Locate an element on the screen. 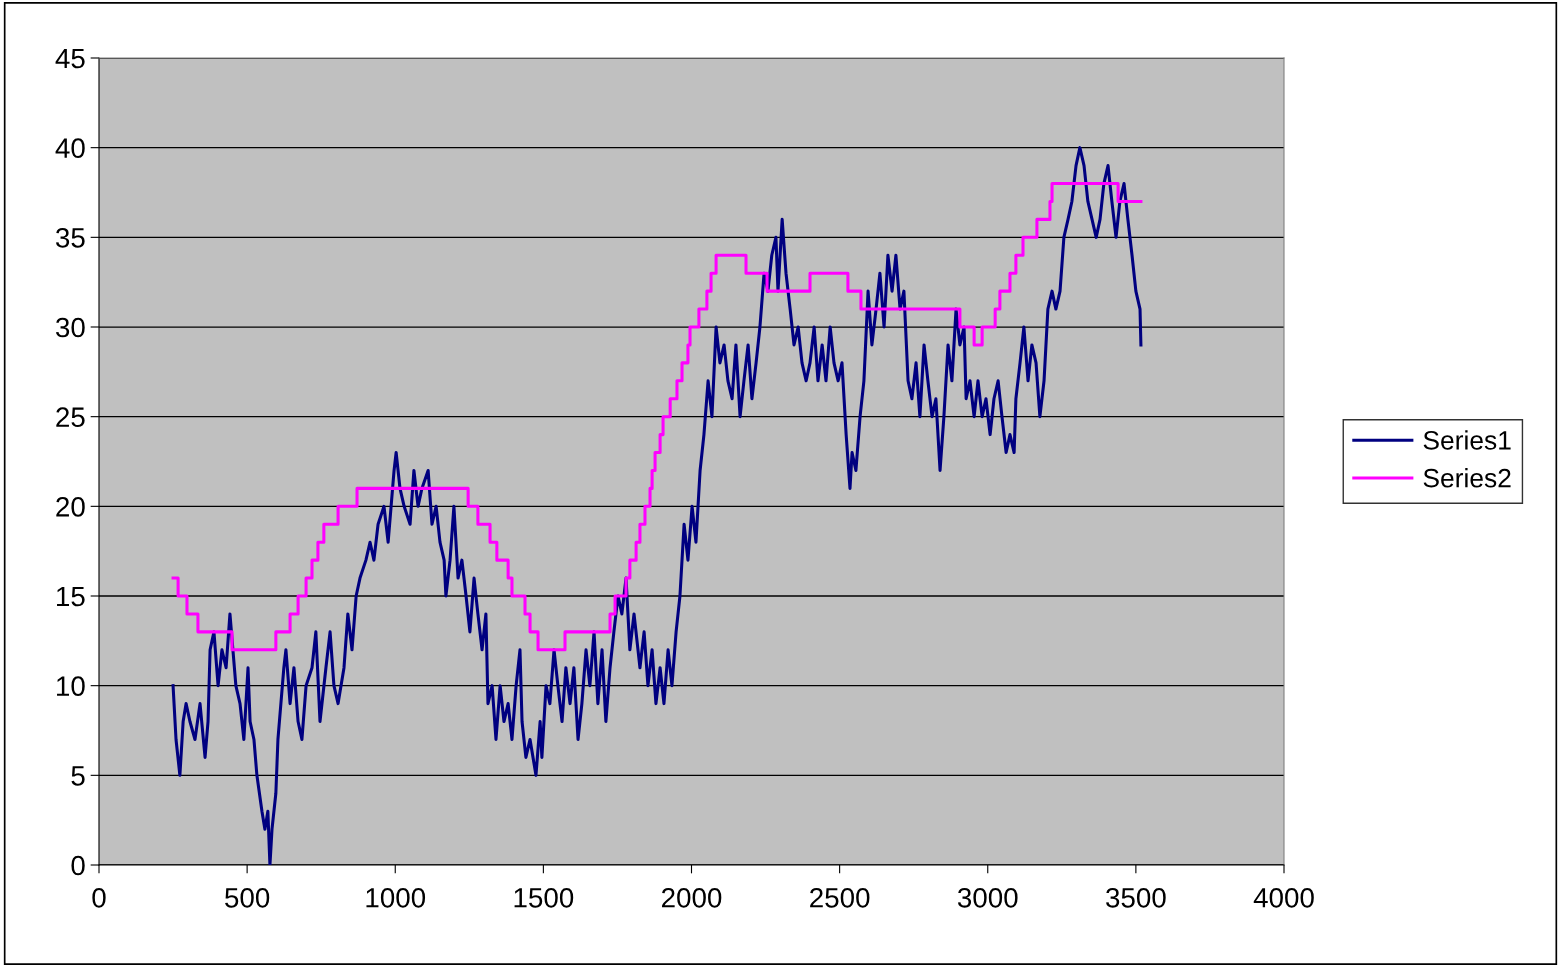 This screenshot has width=1561, height=967. y-tick-label: 45 is located at coordinates (70, 58).